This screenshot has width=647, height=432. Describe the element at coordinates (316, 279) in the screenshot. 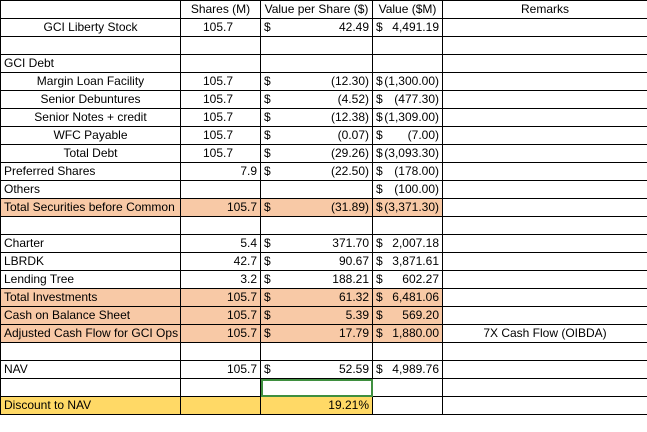

I see `cell-value-per-share: $188.21` at that location.